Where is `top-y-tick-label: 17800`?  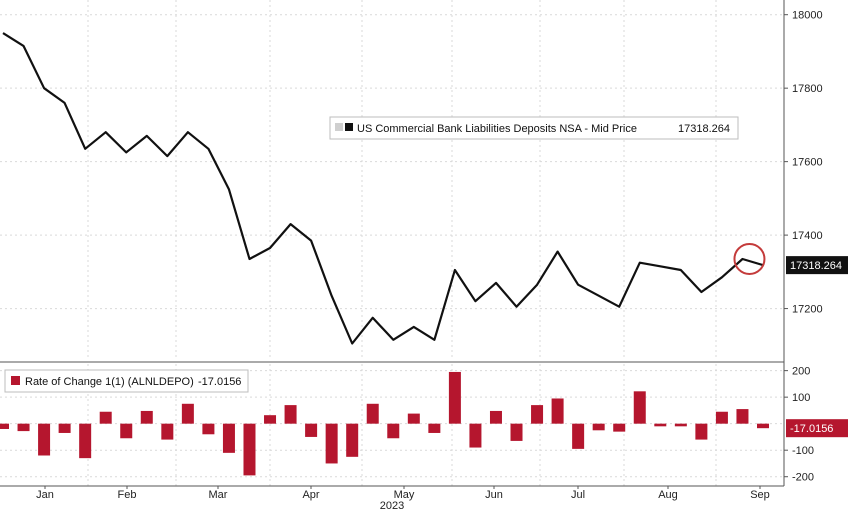
top-y-tick-label: 17800 is located at coordinates (807, 89).